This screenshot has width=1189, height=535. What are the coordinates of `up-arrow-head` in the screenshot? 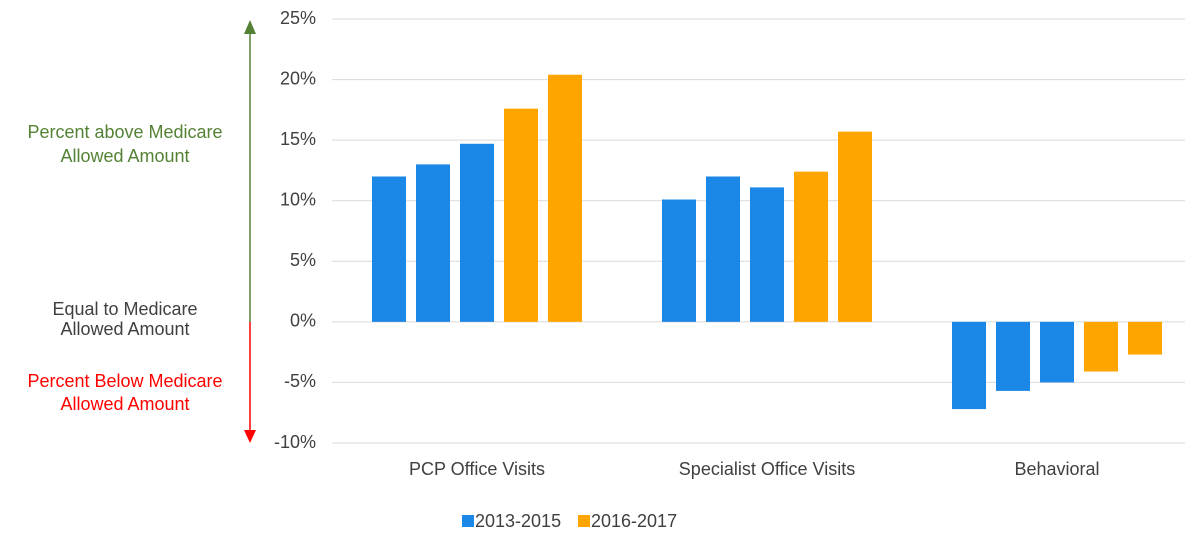 It's located at (250, 27).